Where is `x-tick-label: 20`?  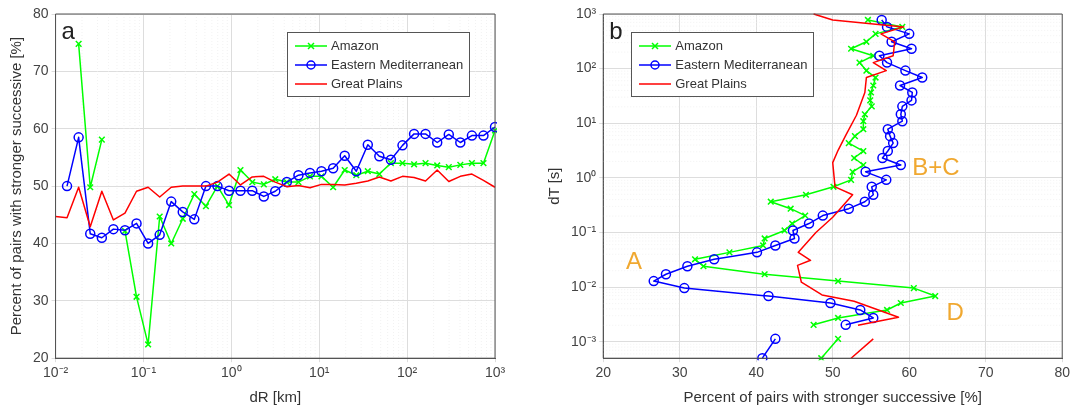
x-tick-label: 20 is located at coordinates (603, 372).